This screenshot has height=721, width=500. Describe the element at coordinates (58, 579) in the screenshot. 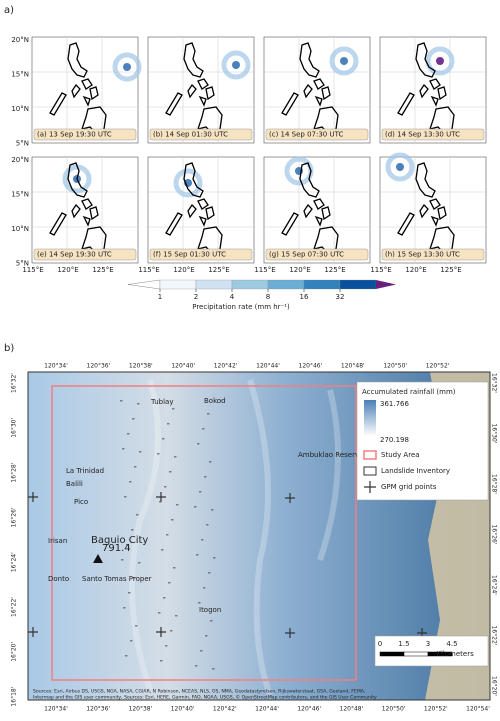

I see `place-label: Donto` at that location.